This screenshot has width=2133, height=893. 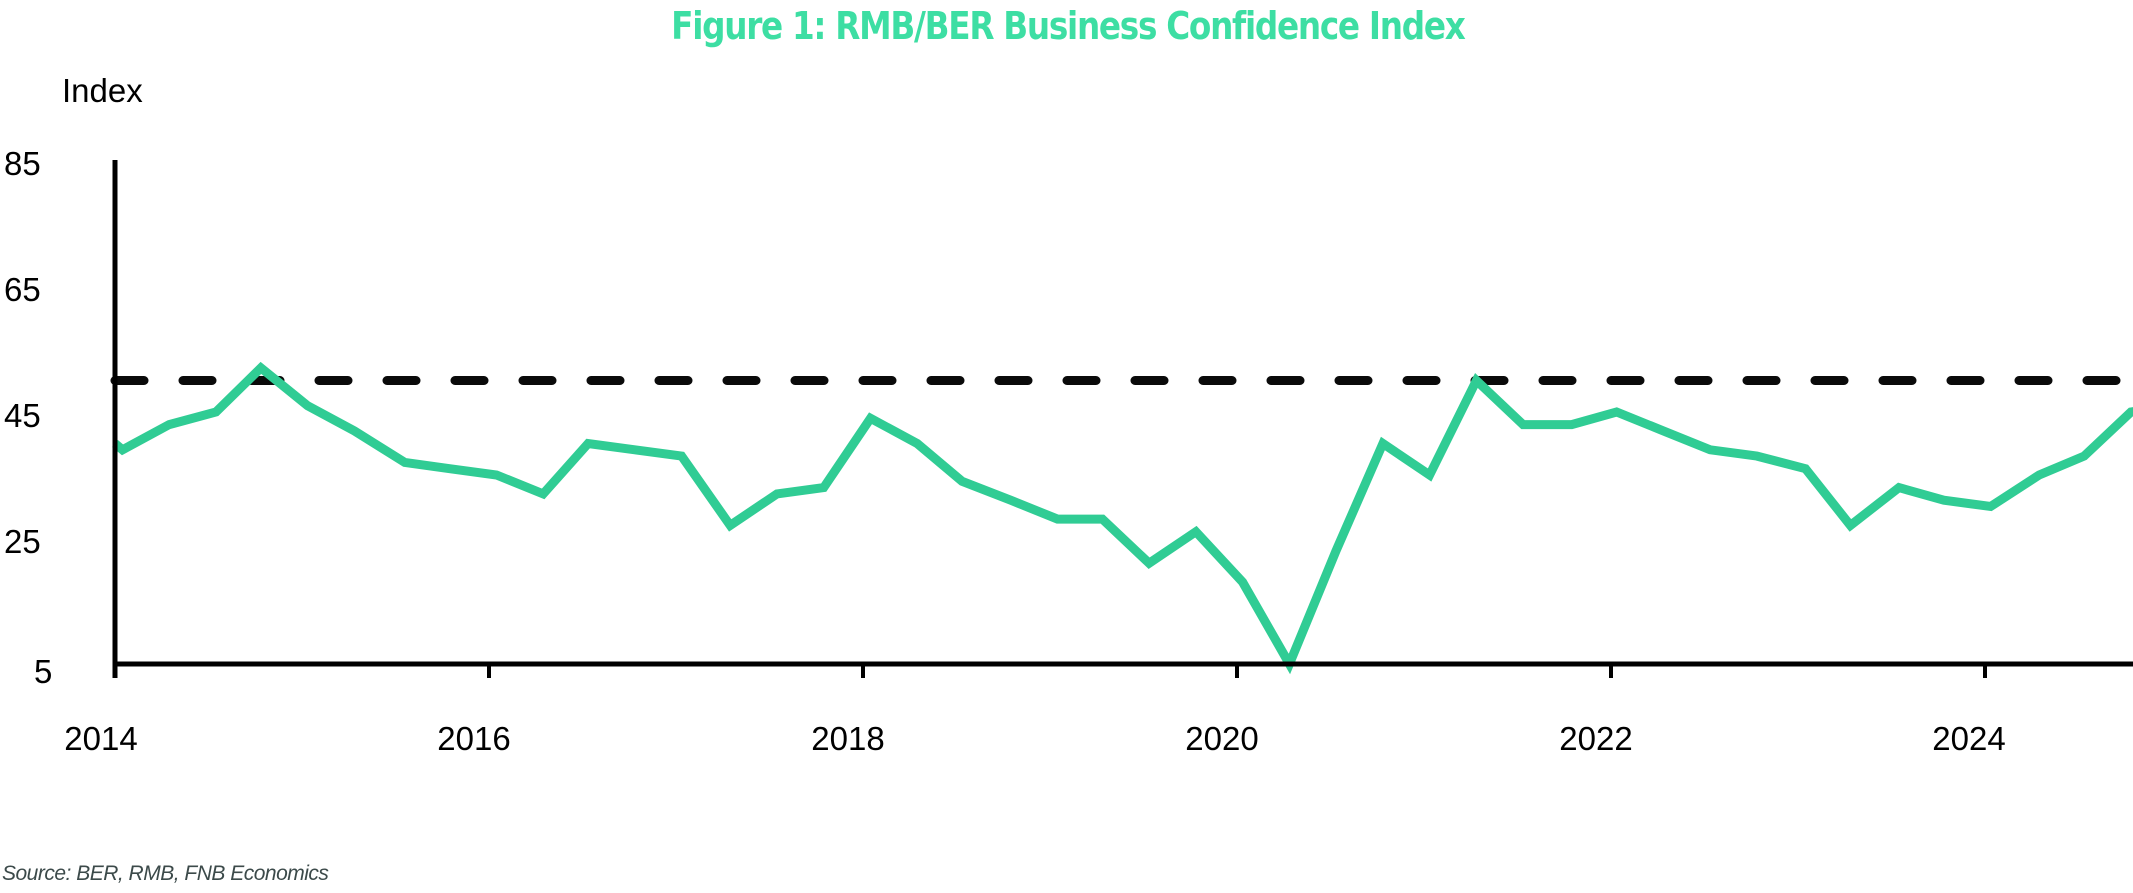 I want to click on x-tick-label: 2024, so click(x=1969, y=738).